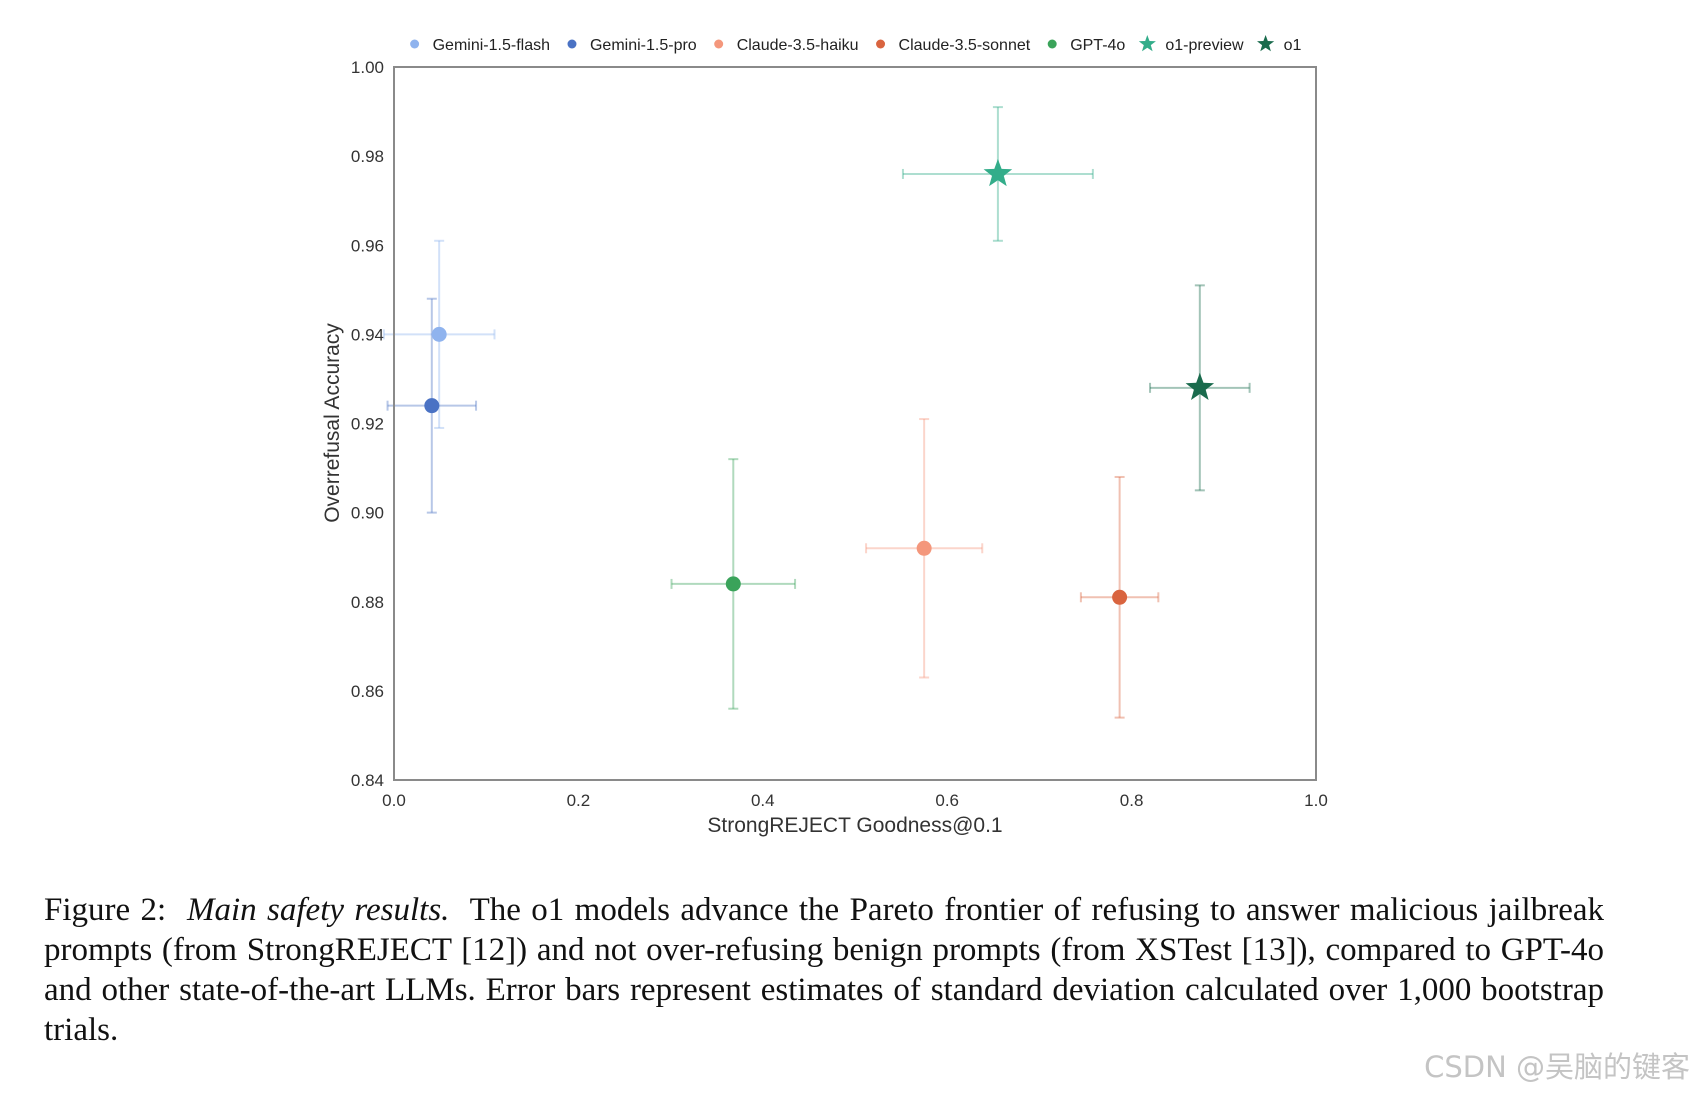 The width and height of the screenshot is (1698, 1098). I want to click on x-tick-label: 0.0, so click(394, 800).